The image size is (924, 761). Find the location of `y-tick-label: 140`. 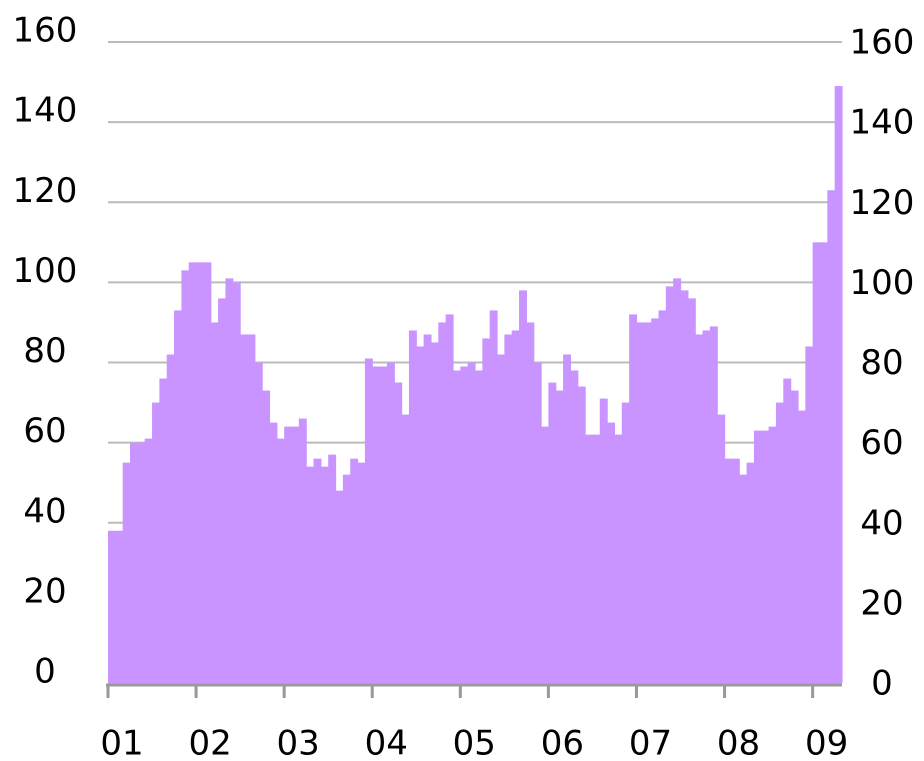

y-tick-label: 140 is located at coordinates (45, 111).